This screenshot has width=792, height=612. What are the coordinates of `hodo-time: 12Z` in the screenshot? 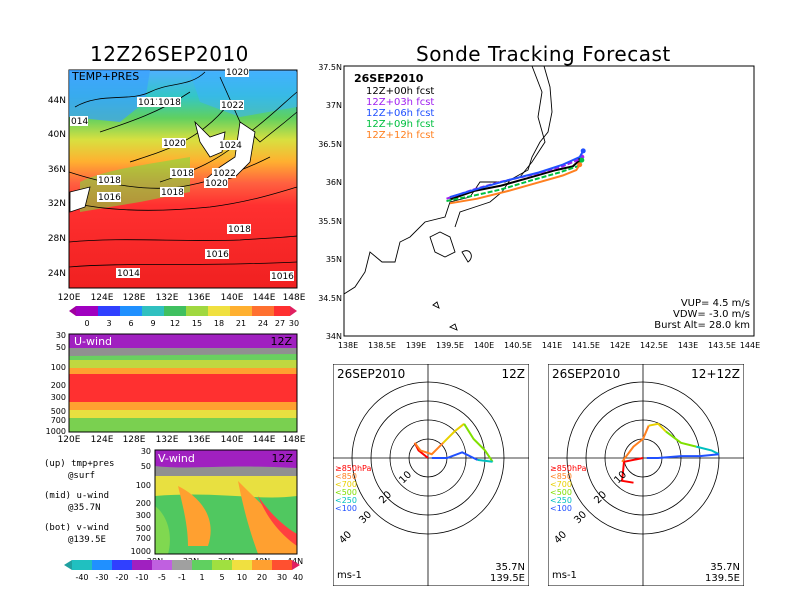 It's located at (514, 374).